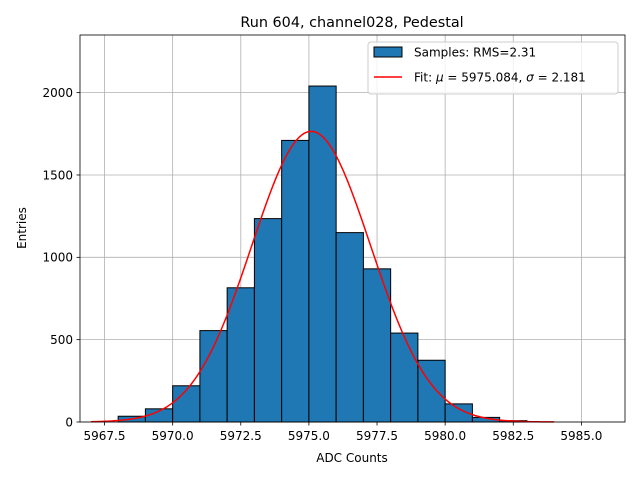 This screenshot has height=484, width=640. I want to click on y-tick-label: 0, so click(69, 422).